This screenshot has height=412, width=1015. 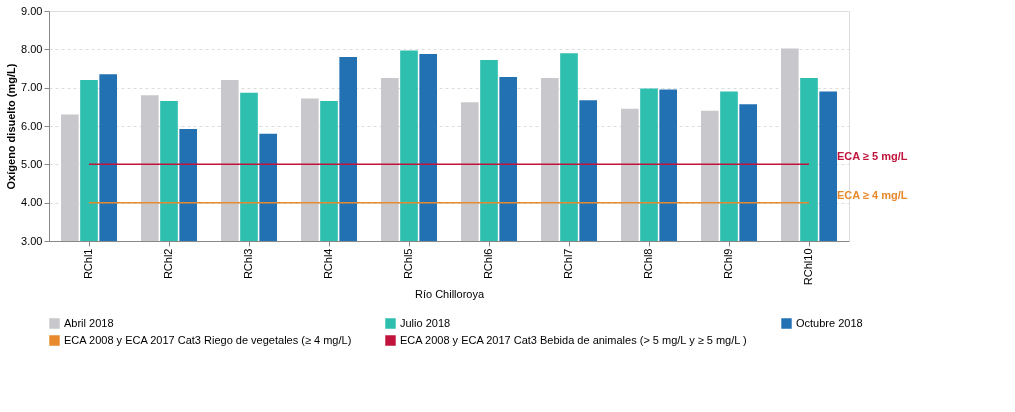 What do you see at coordinates (648, 264) in the screenshot?
I see `x-tick-label: RChl8` at bounding box center [648, 264].